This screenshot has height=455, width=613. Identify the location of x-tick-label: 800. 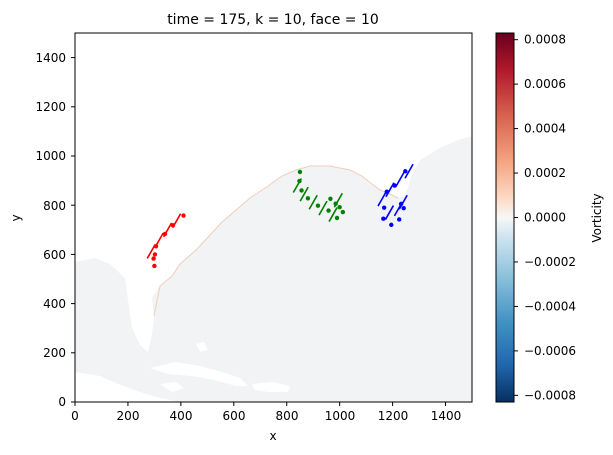
(287, 416).